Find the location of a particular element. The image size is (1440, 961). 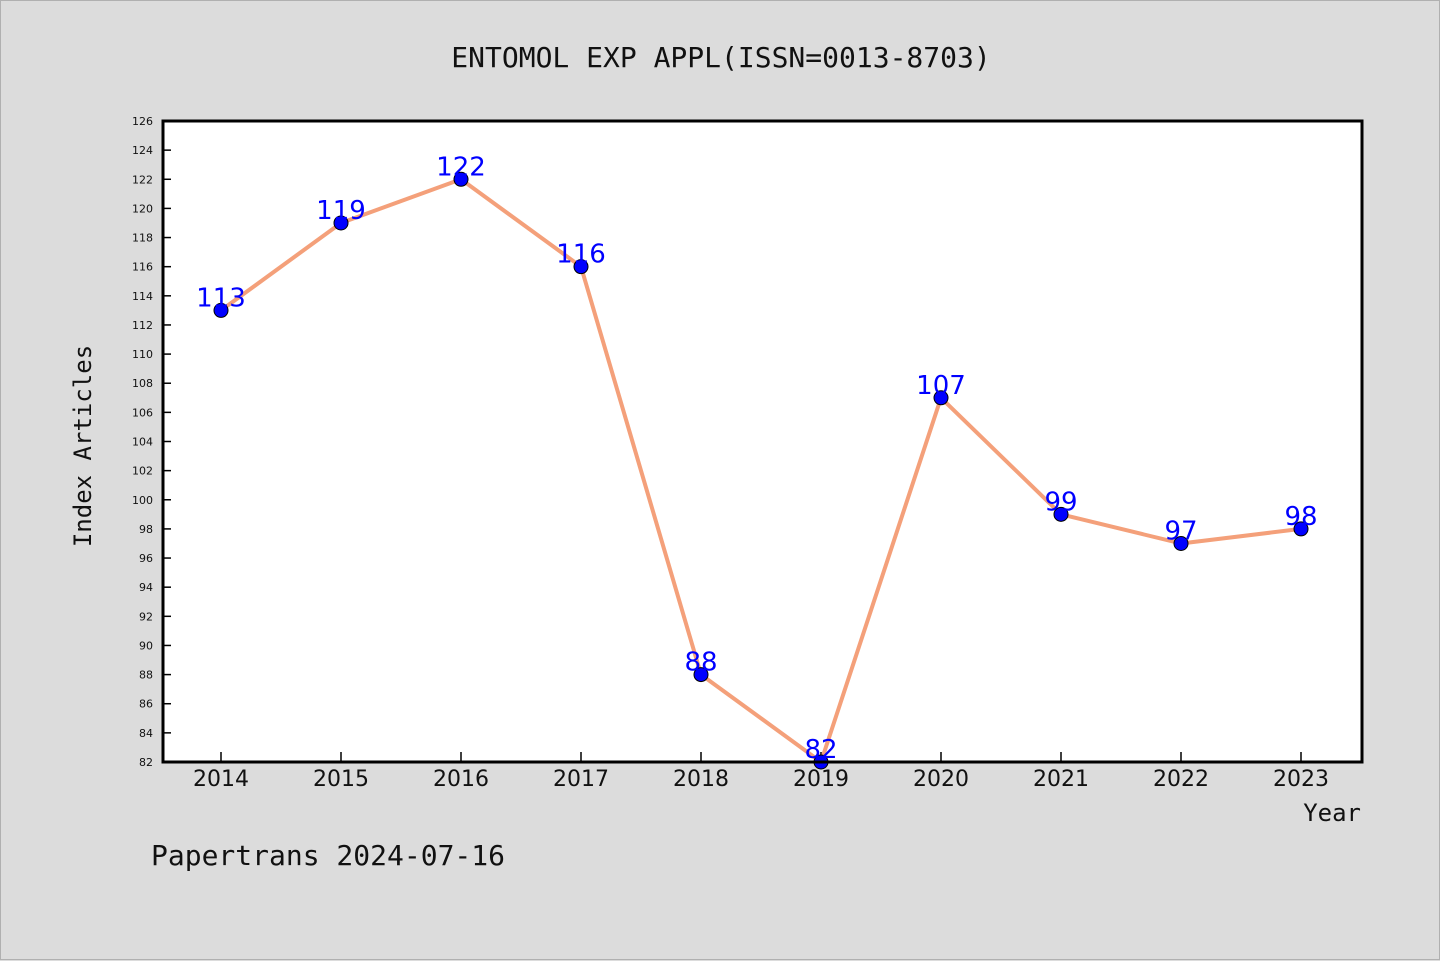

y-tick-label: 104 is located at coordinates (142, 442).